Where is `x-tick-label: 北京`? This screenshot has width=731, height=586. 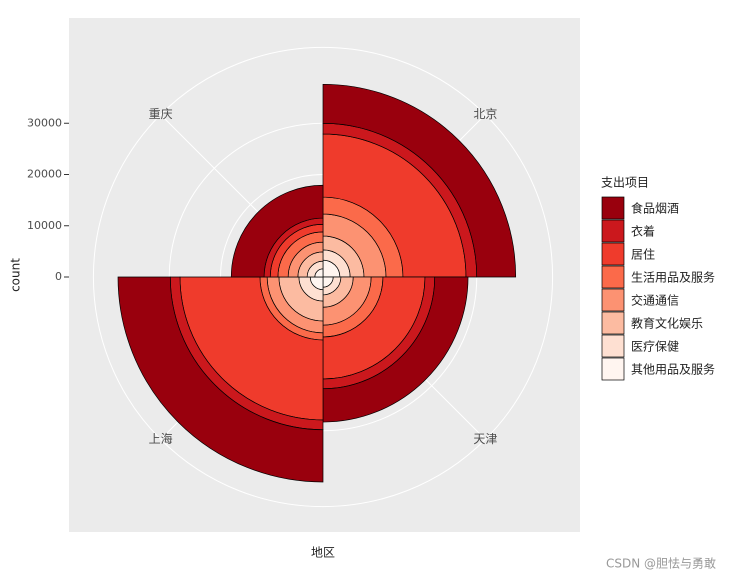
x-tick-label: 北京 is located at coordinates (485, 114).